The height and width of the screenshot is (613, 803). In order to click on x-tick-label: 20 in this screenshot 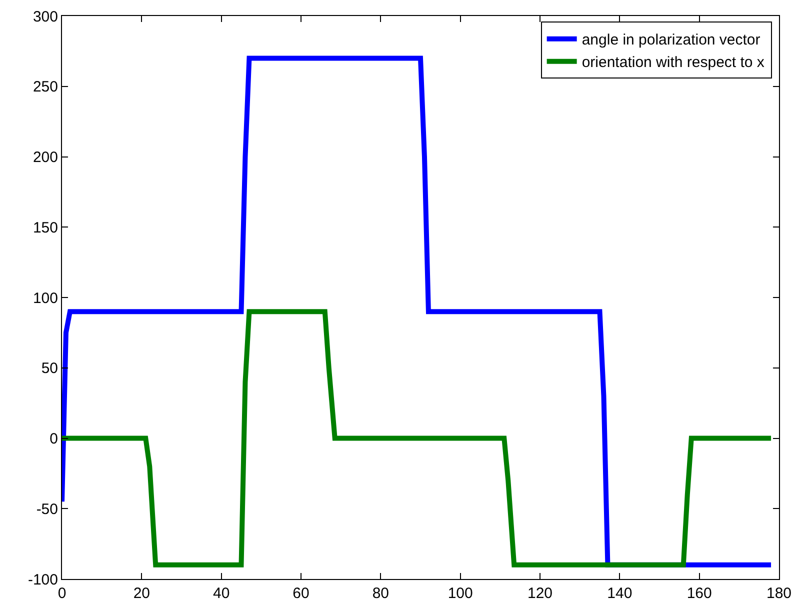, I will do `click(141, 593)`.